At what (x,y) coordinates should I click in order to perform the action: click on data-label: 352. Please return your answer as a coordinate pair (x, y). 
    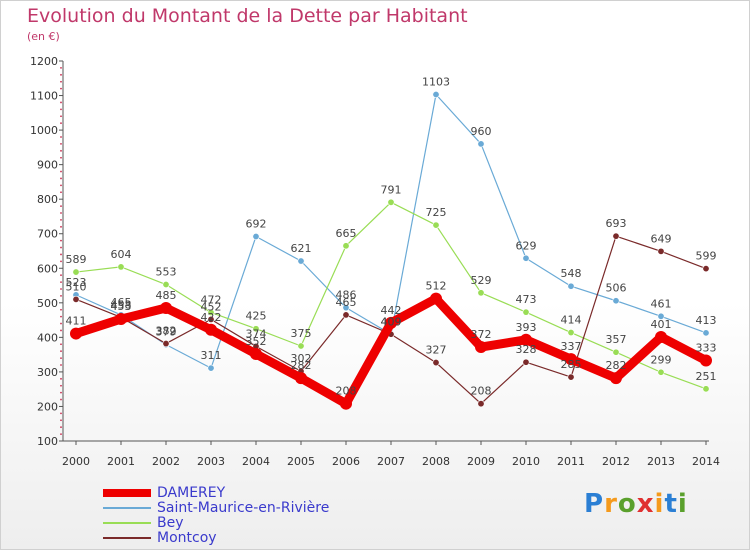
    Looking at the image, I should click on (256, 341).